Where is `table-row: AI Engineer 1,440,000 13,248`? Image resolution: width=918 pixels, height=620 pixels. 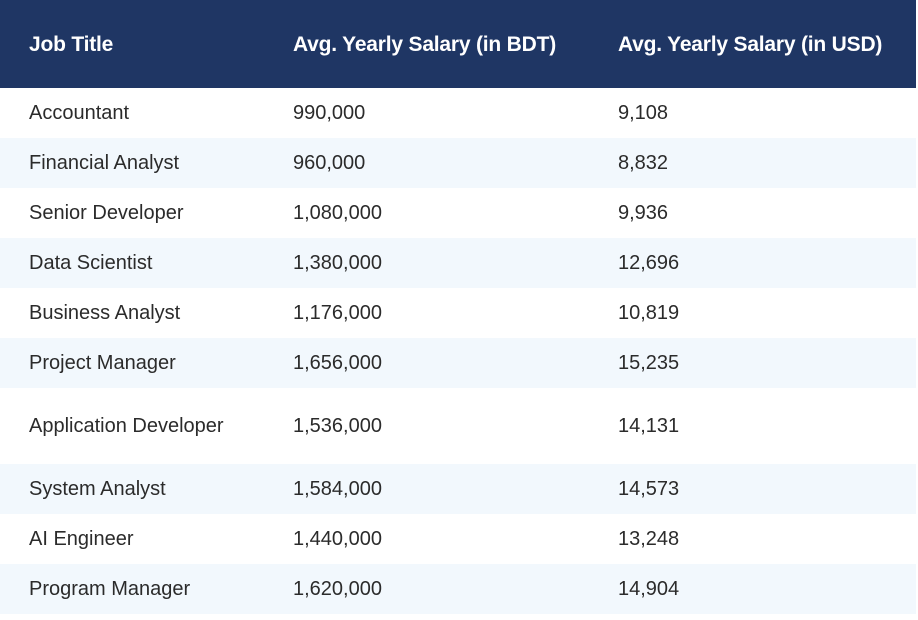 table-row: AI Engineer 1,440,000 13,248 is located at coordinates (458, 539).